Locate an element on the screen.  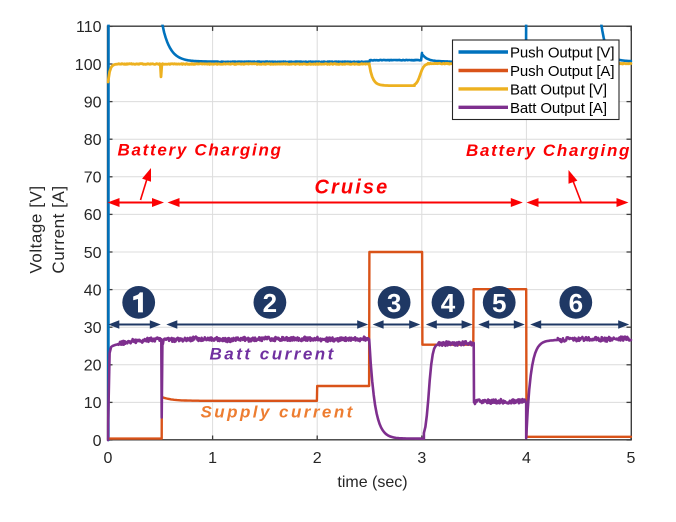
svg-text: 70 is located at coordinates (93, 178).